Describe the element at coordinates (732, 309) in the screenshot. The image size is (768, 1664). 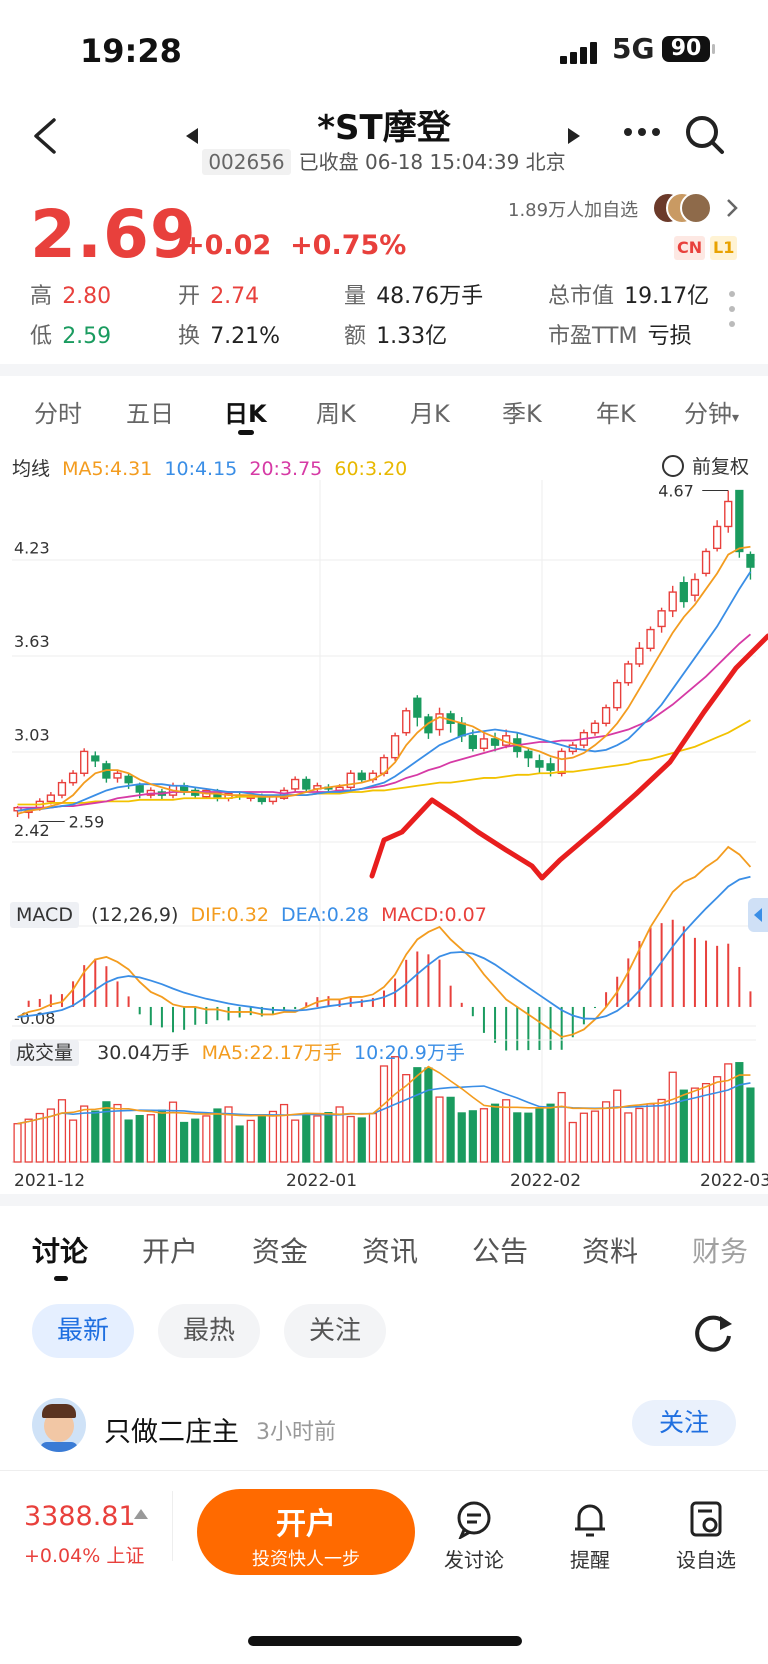
I see `more-vertical-icon` at that location.